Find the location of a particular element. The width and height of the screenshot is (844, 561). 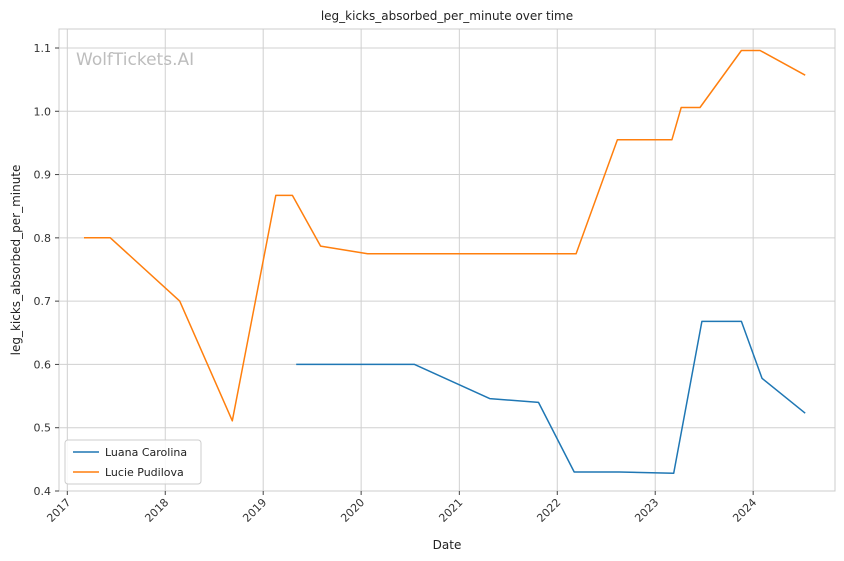

y-tick-label: 0.4 is located at coordinates (43, 491).